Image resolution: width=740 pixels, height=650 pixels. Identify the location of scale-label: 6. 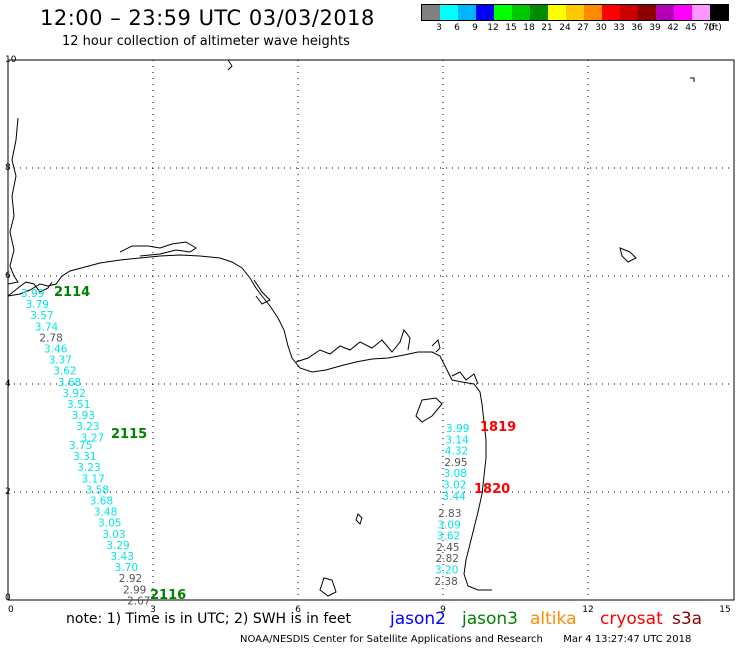
(457, 28).